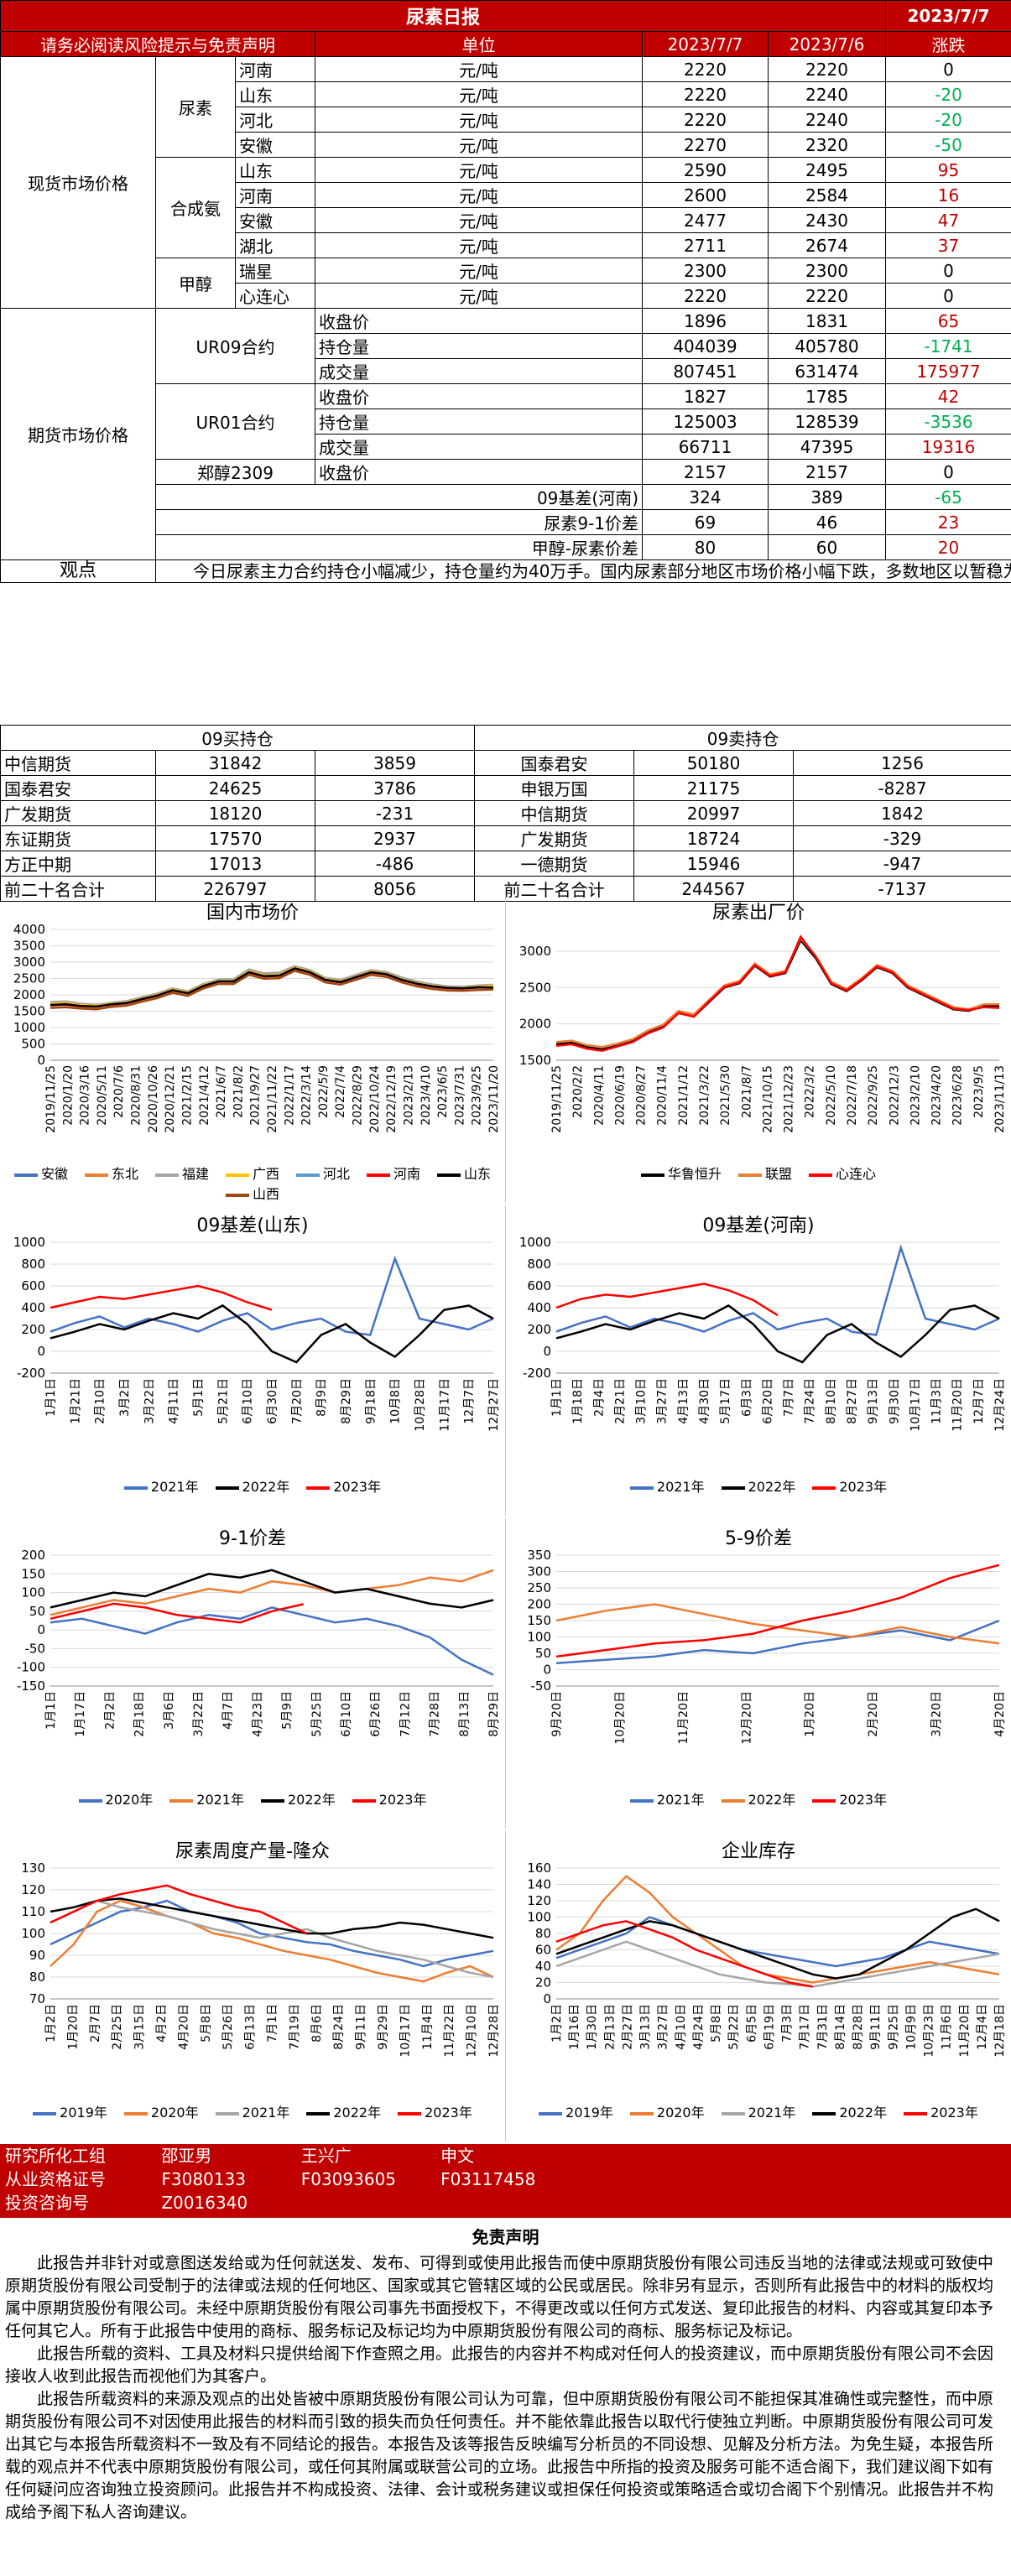  What do you see at coordinates (235, 813) in the screenshot?
I see `buy-volume: 18120` at bounding box center [235, 813].